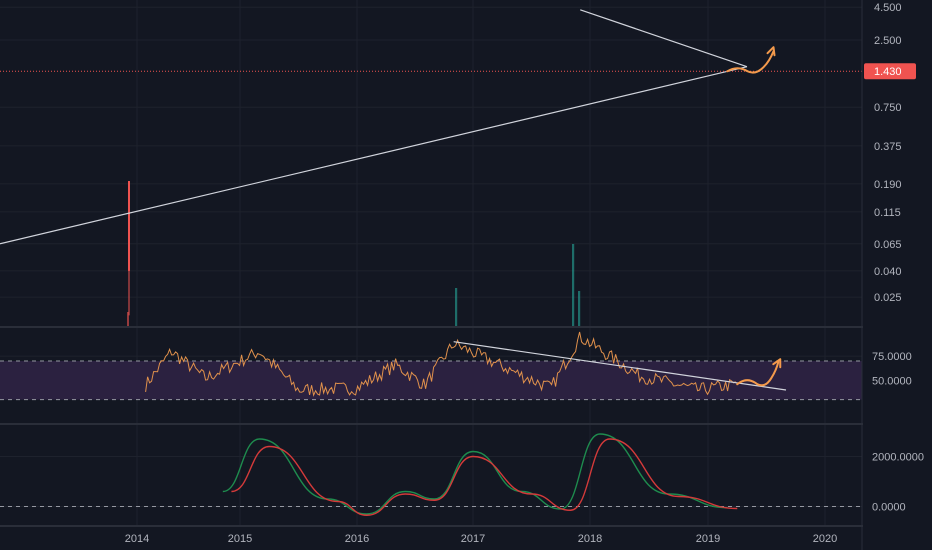 Image resolution: width=932 pixels, height=550 pixels. What do you see at coordinates (898, 458) in the screenshot?
I see `lower-tick-label: 2000.0000` at bounding box center [898, 458].